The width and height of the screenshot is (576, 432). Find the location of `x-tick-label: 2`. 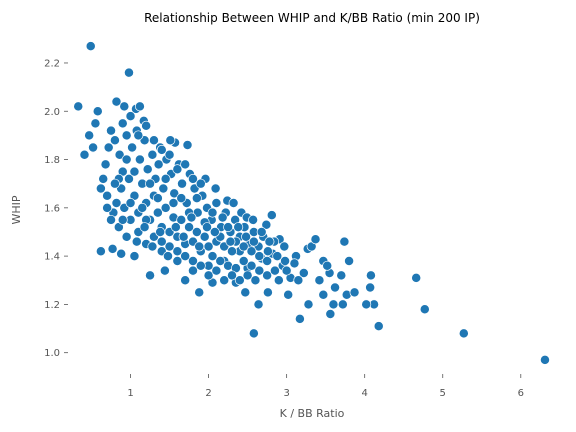

x-tick-label: 2 is located at coordinates (208, 393).